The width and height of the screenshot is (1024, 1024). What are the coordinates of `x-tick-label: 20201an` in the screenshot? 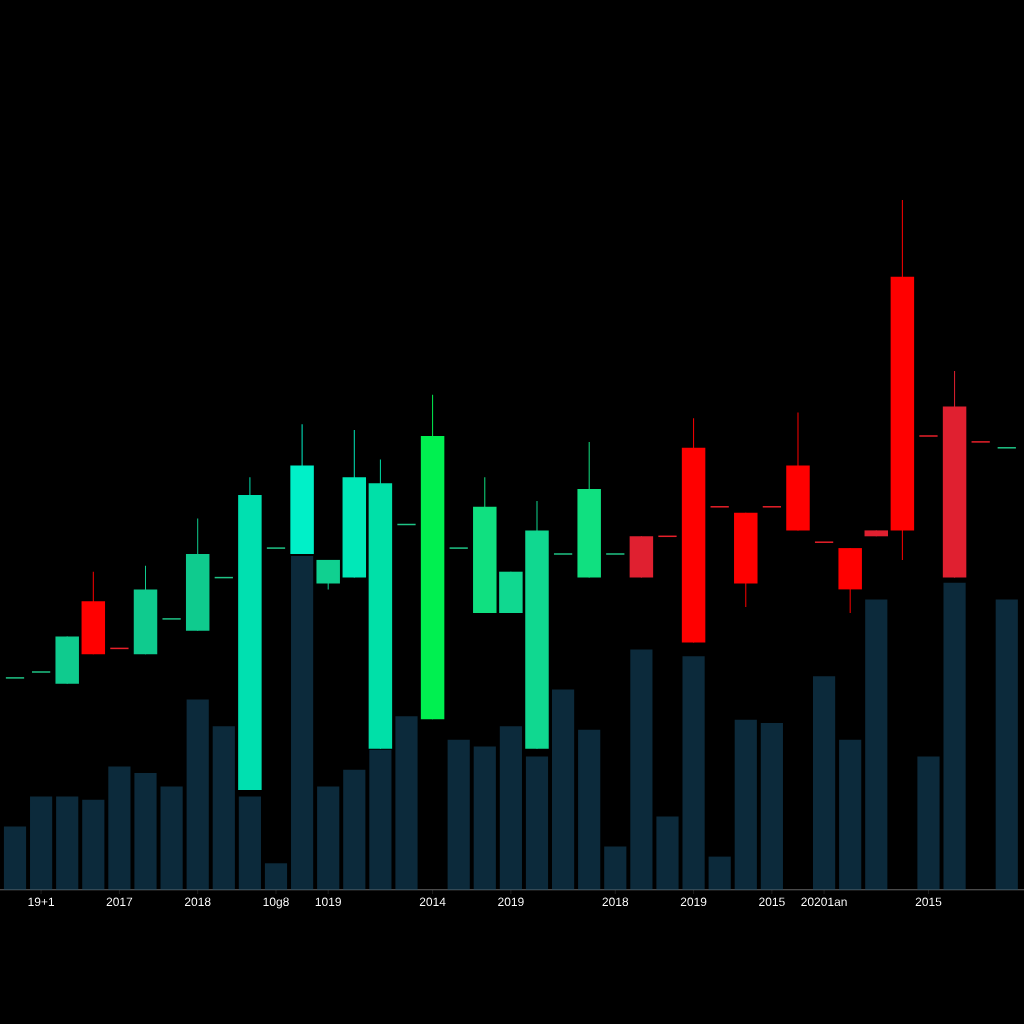 It's located at (824, 902).